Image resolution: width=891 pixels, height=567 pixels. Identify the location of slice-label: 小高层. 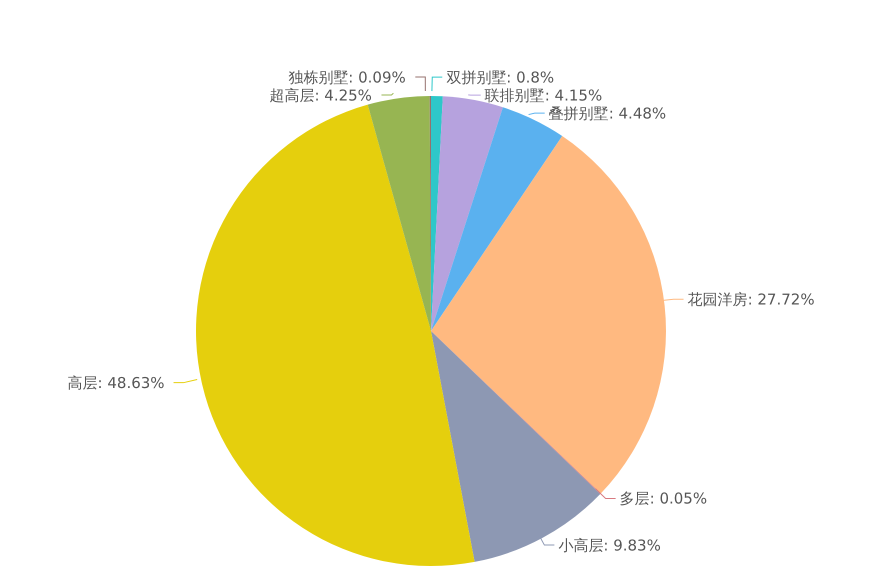
(581, 545).